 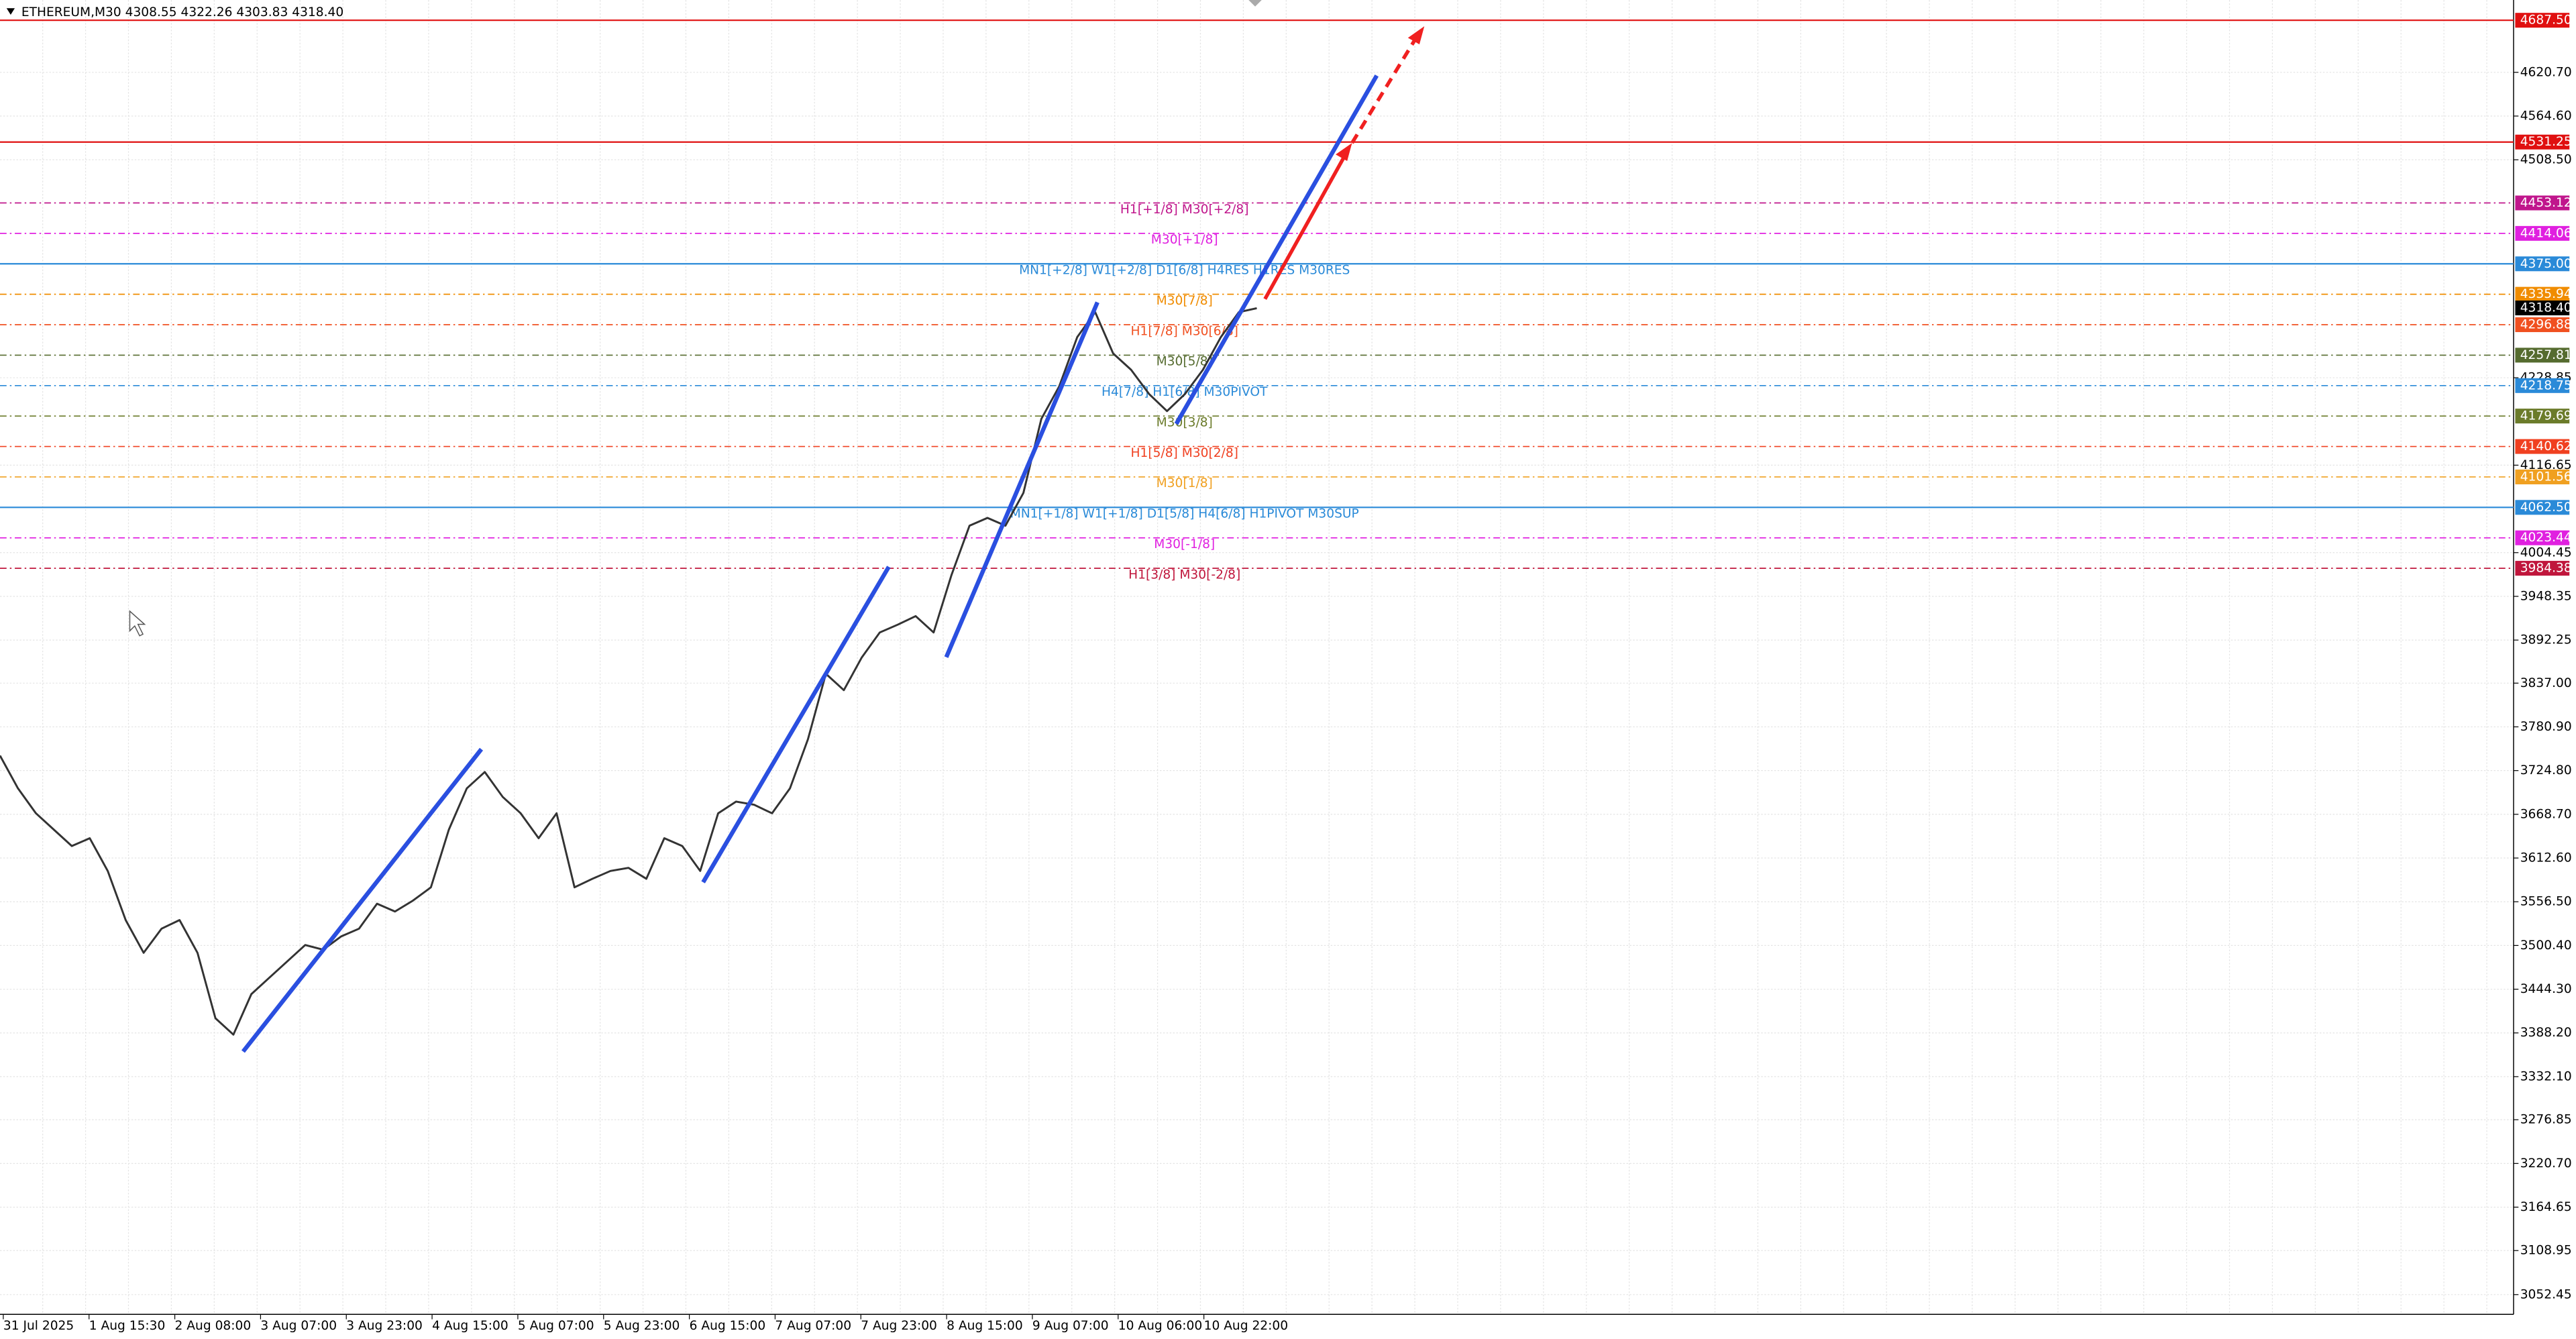 What do you see at coordinates (213, 1326) in the screenshot?
I see `x-tick-label: 2 Aug 08:00` at bounding box center [213, 1326].